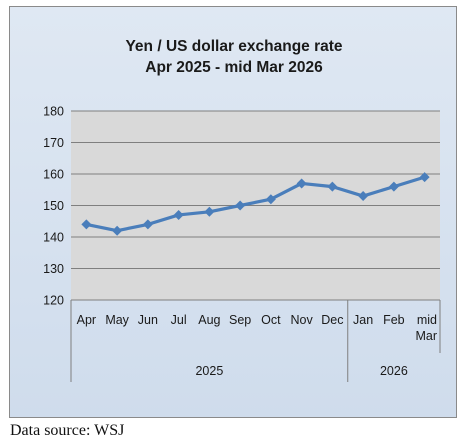  I want to click on x-tick-label: Jan, so click(363, 320).